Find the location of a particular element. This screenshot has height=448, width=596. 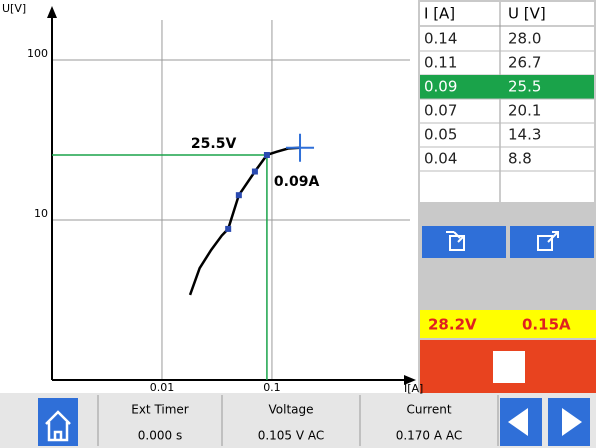

status-bar is located at coordinates (298, 420).